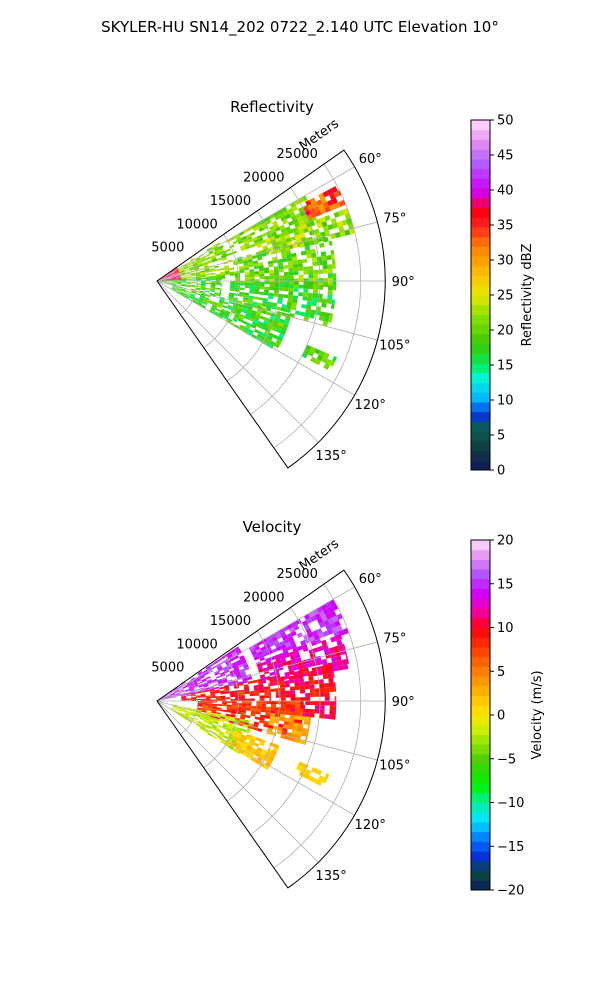 The image size is (600, 1000). I want to click on colorbar-tick-label: 30, so click(505, 261).